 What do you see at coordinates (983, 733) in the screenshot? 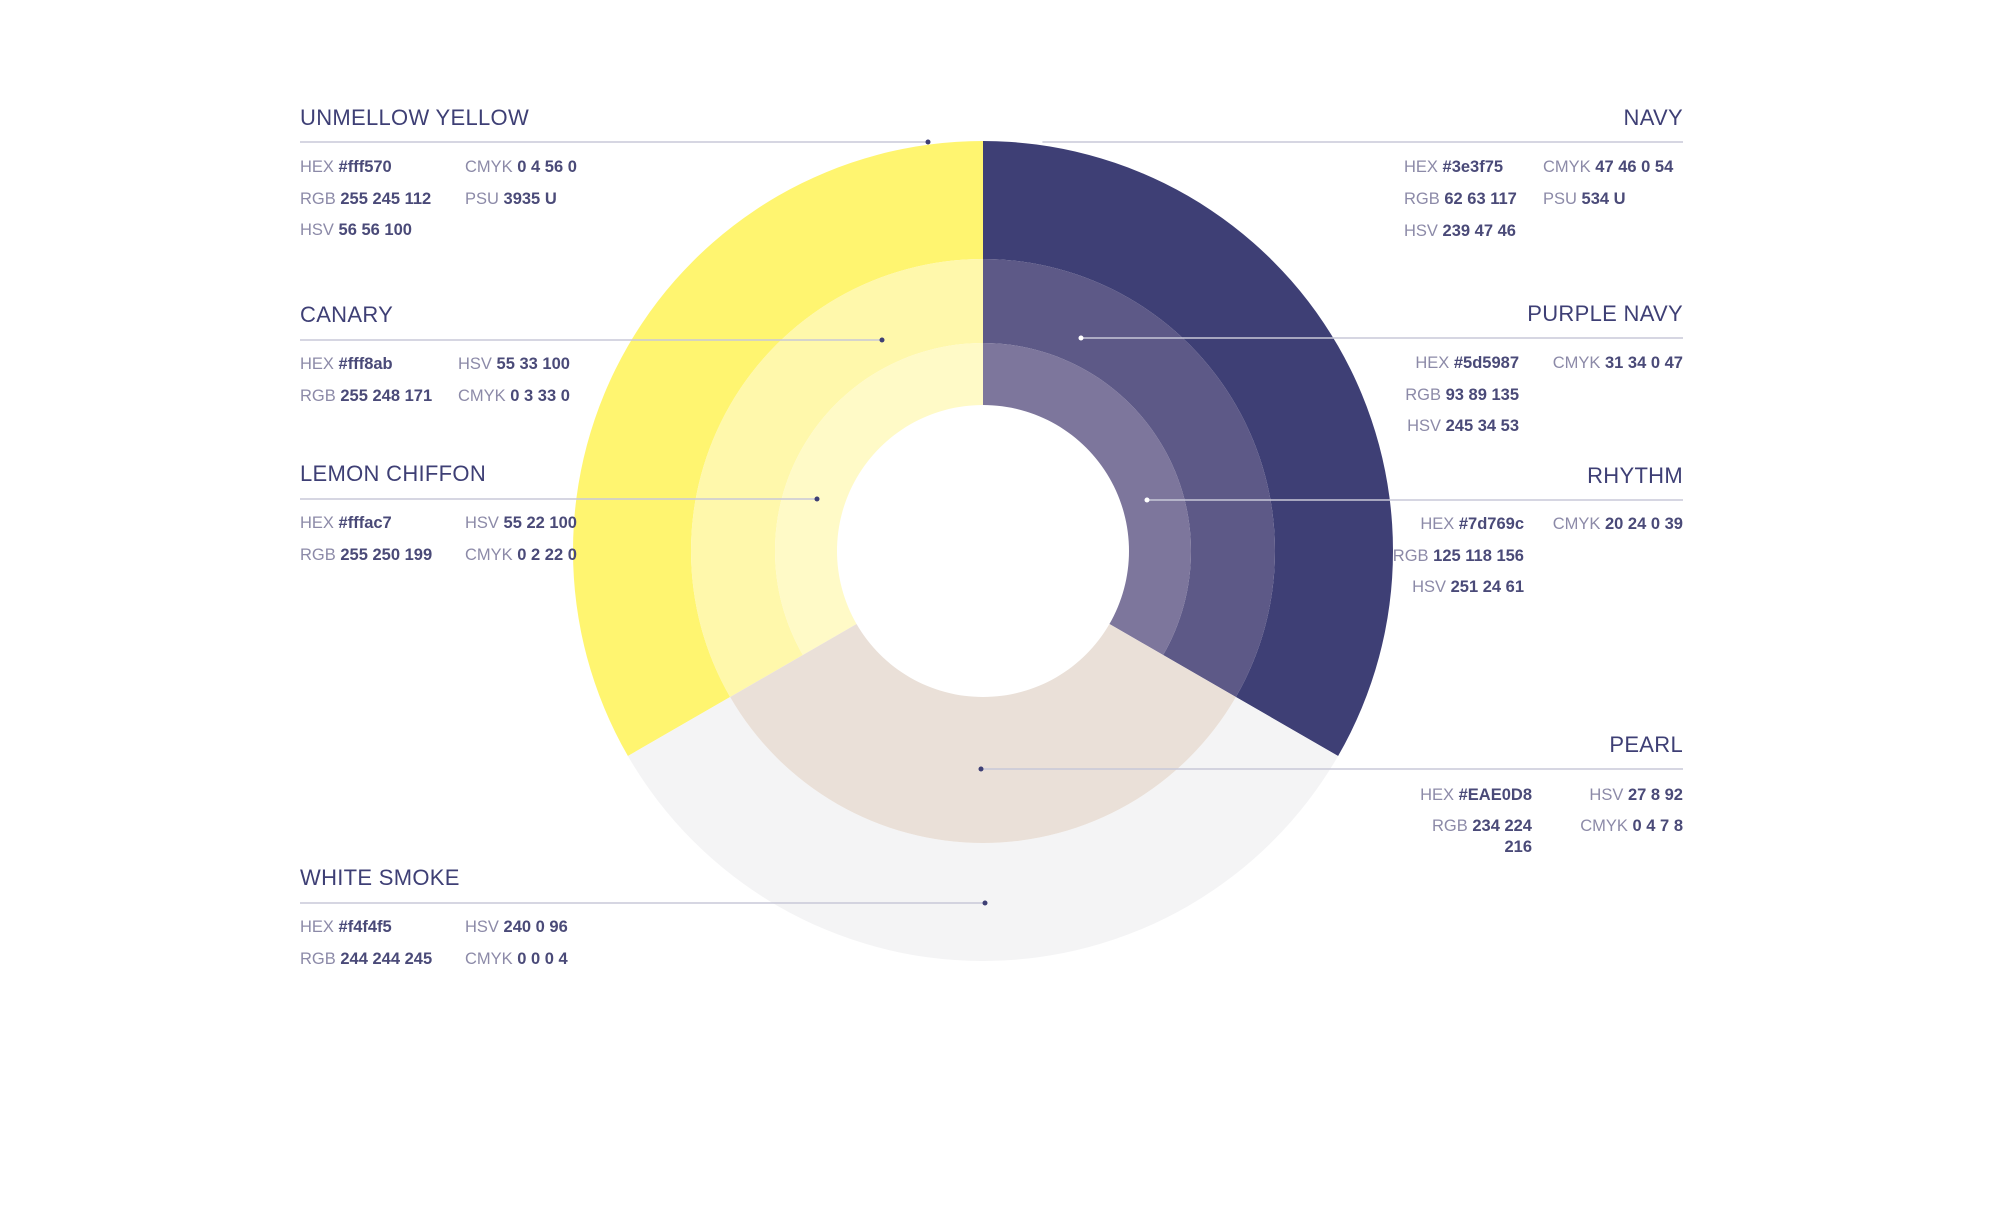
I see `segment-pearl` at bounding box center [983, 733].